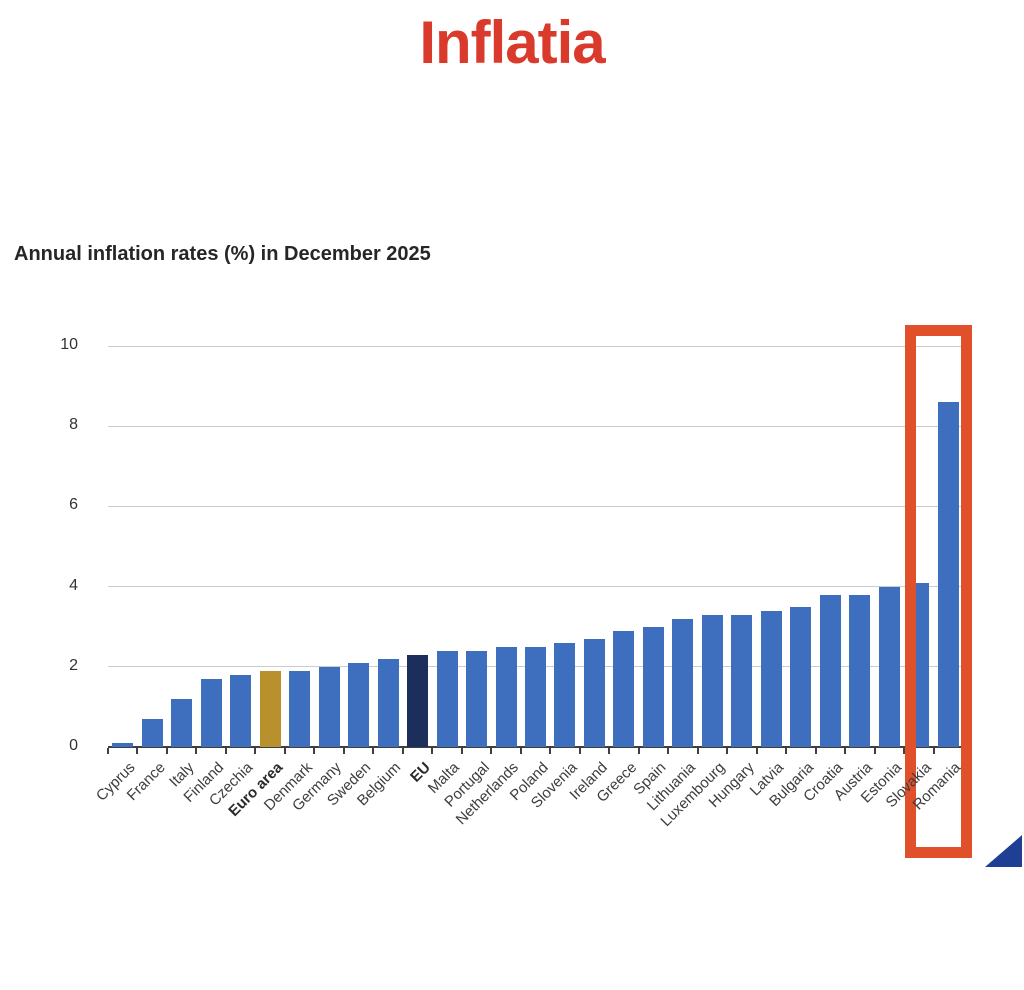 This screenshot has width=1024, height=990. What do you see at coordinates (771, 679) in the screenshot?
I see `bar-latvia` at bounding box center [771, 679].